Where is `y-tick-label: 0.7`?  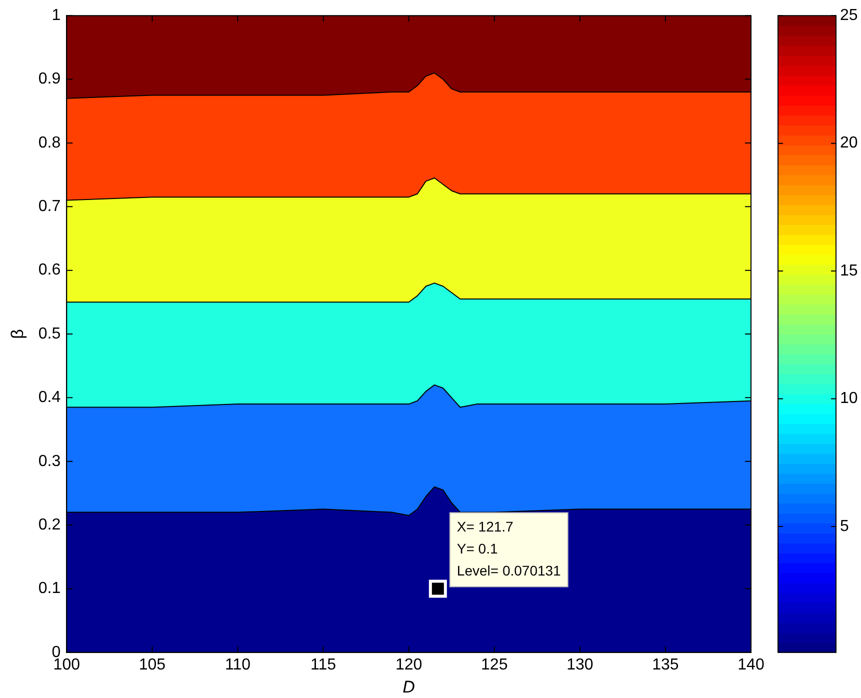 y-tick-label: 0.7 is located at coordinates (49, 207).